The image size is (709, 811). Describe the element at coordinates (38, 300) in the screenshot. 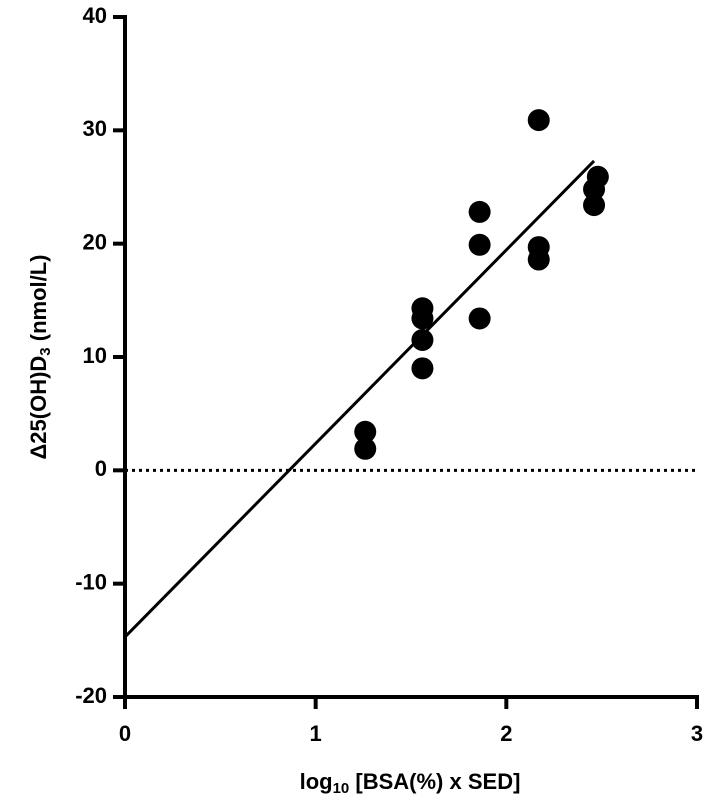

I see `y-title-part: (nmol/L)` at that location.